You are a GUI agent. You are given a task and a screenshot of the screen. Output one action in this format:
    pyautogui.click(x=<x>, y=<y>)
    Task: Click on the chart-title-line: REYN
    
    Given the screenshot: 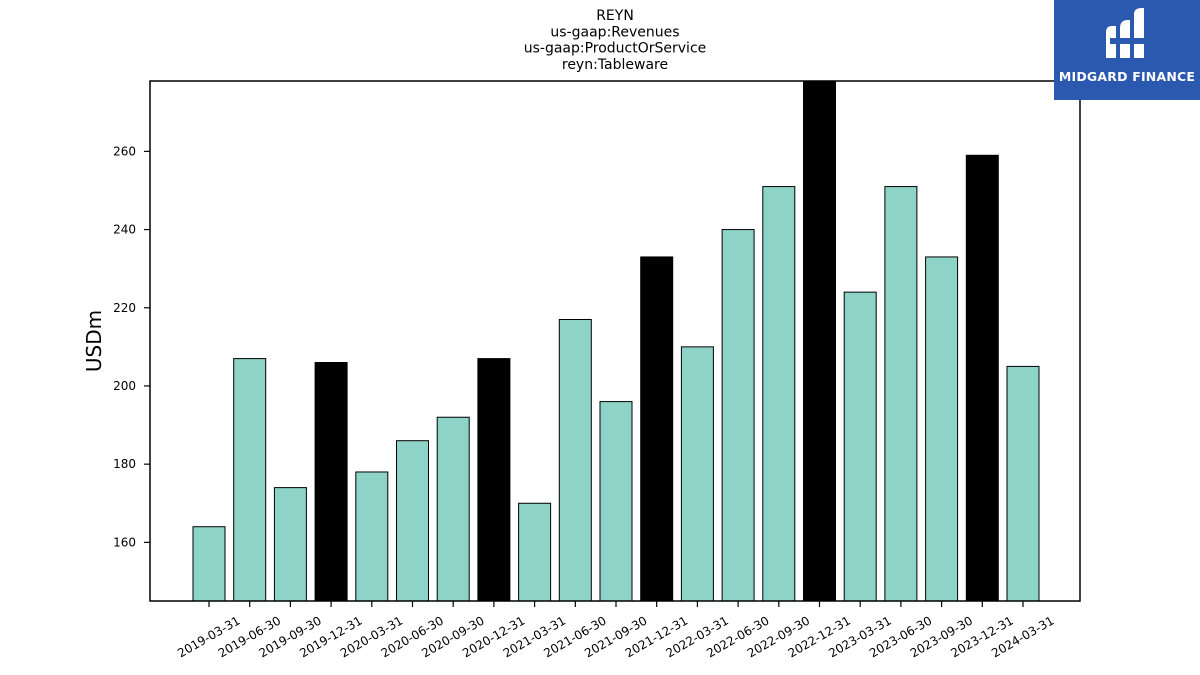 What is the action you would take?
    pyautogui.click(x=615, y=16)
    